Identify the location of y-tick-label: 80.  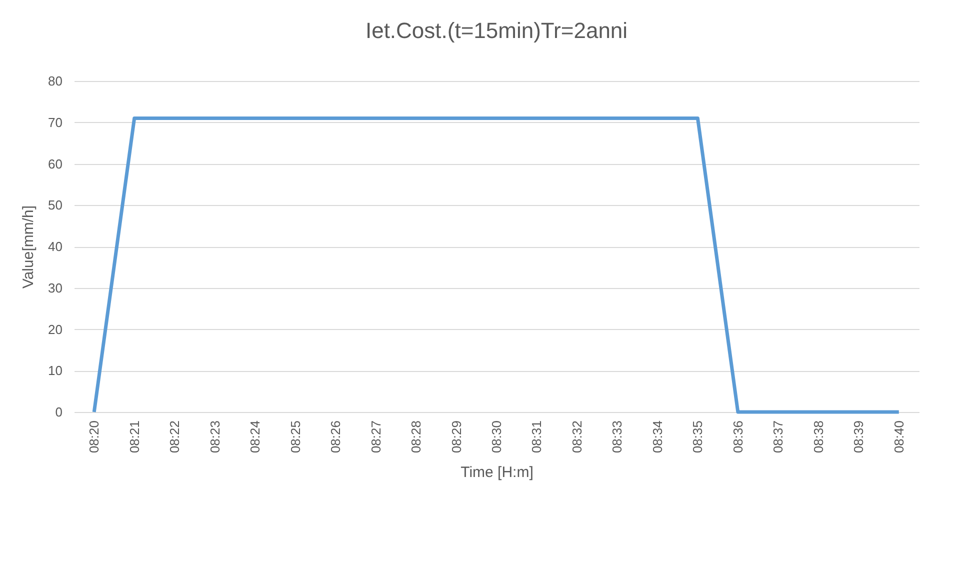
(55, 81).